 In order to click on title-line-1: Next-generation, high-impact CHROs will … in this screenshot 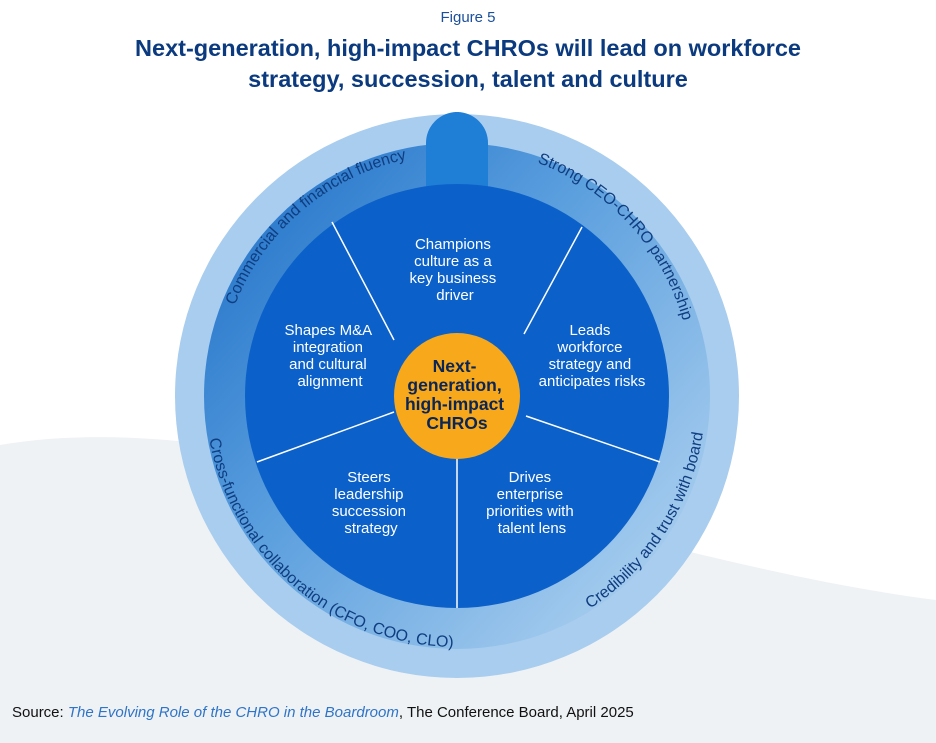, I will do `click(468, 48)`.